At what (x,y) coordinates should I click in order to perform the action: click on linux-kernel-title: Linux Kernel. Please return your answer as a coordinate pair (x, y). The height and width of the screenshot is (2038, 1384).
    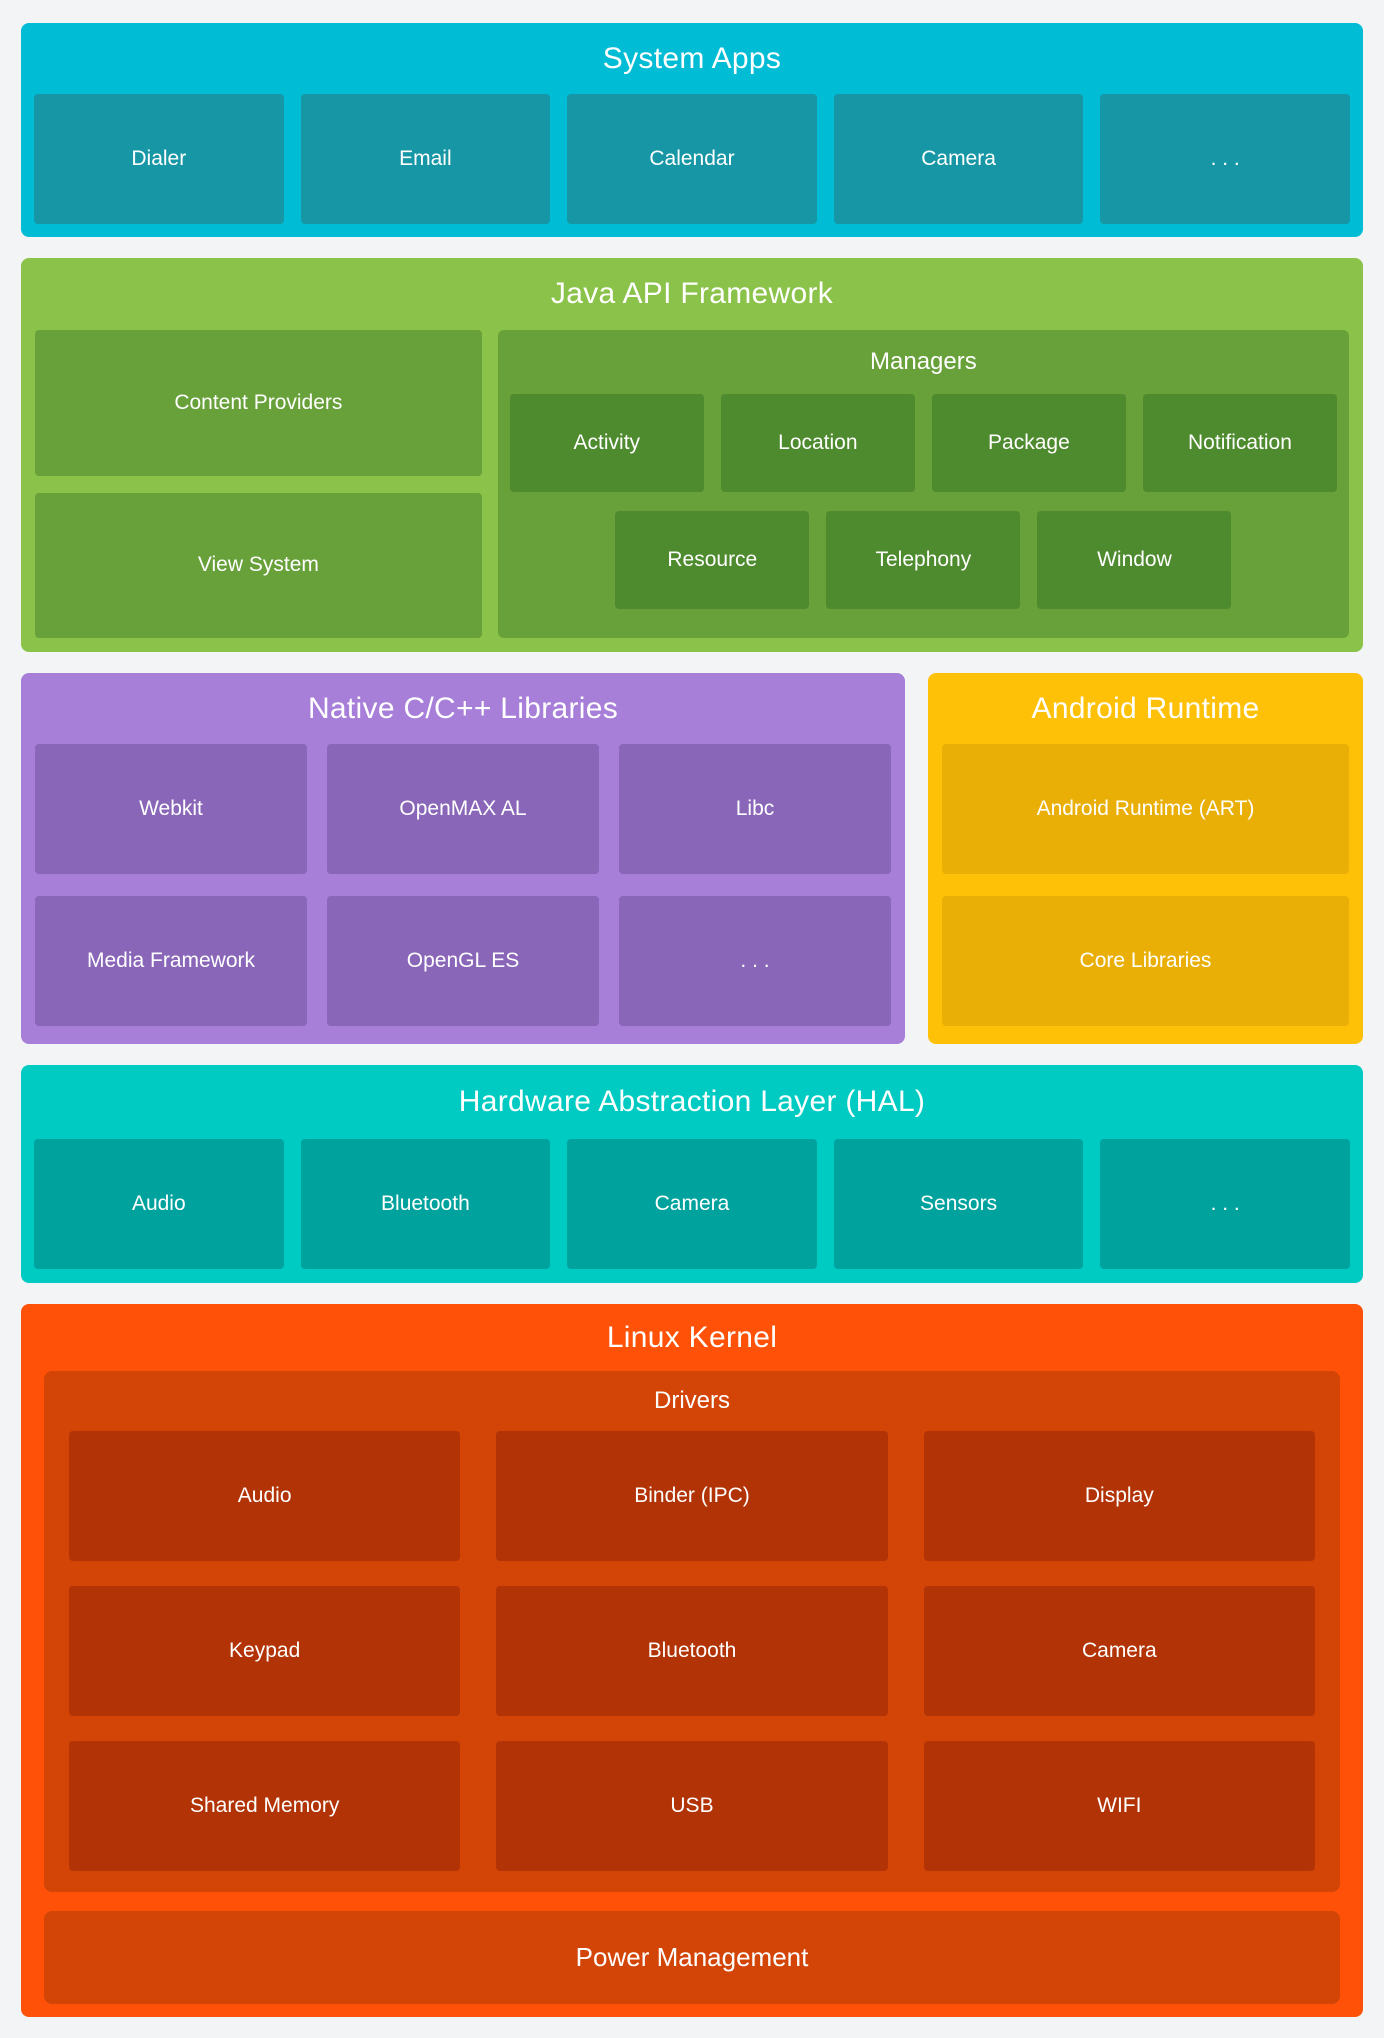
    Looking at the image, I should click on (692, 1337).